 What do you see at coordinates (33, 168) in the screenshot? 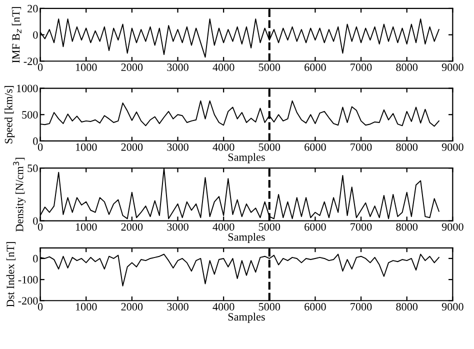
I see `y-tick-label: 50` at bounding box center [33, 168].